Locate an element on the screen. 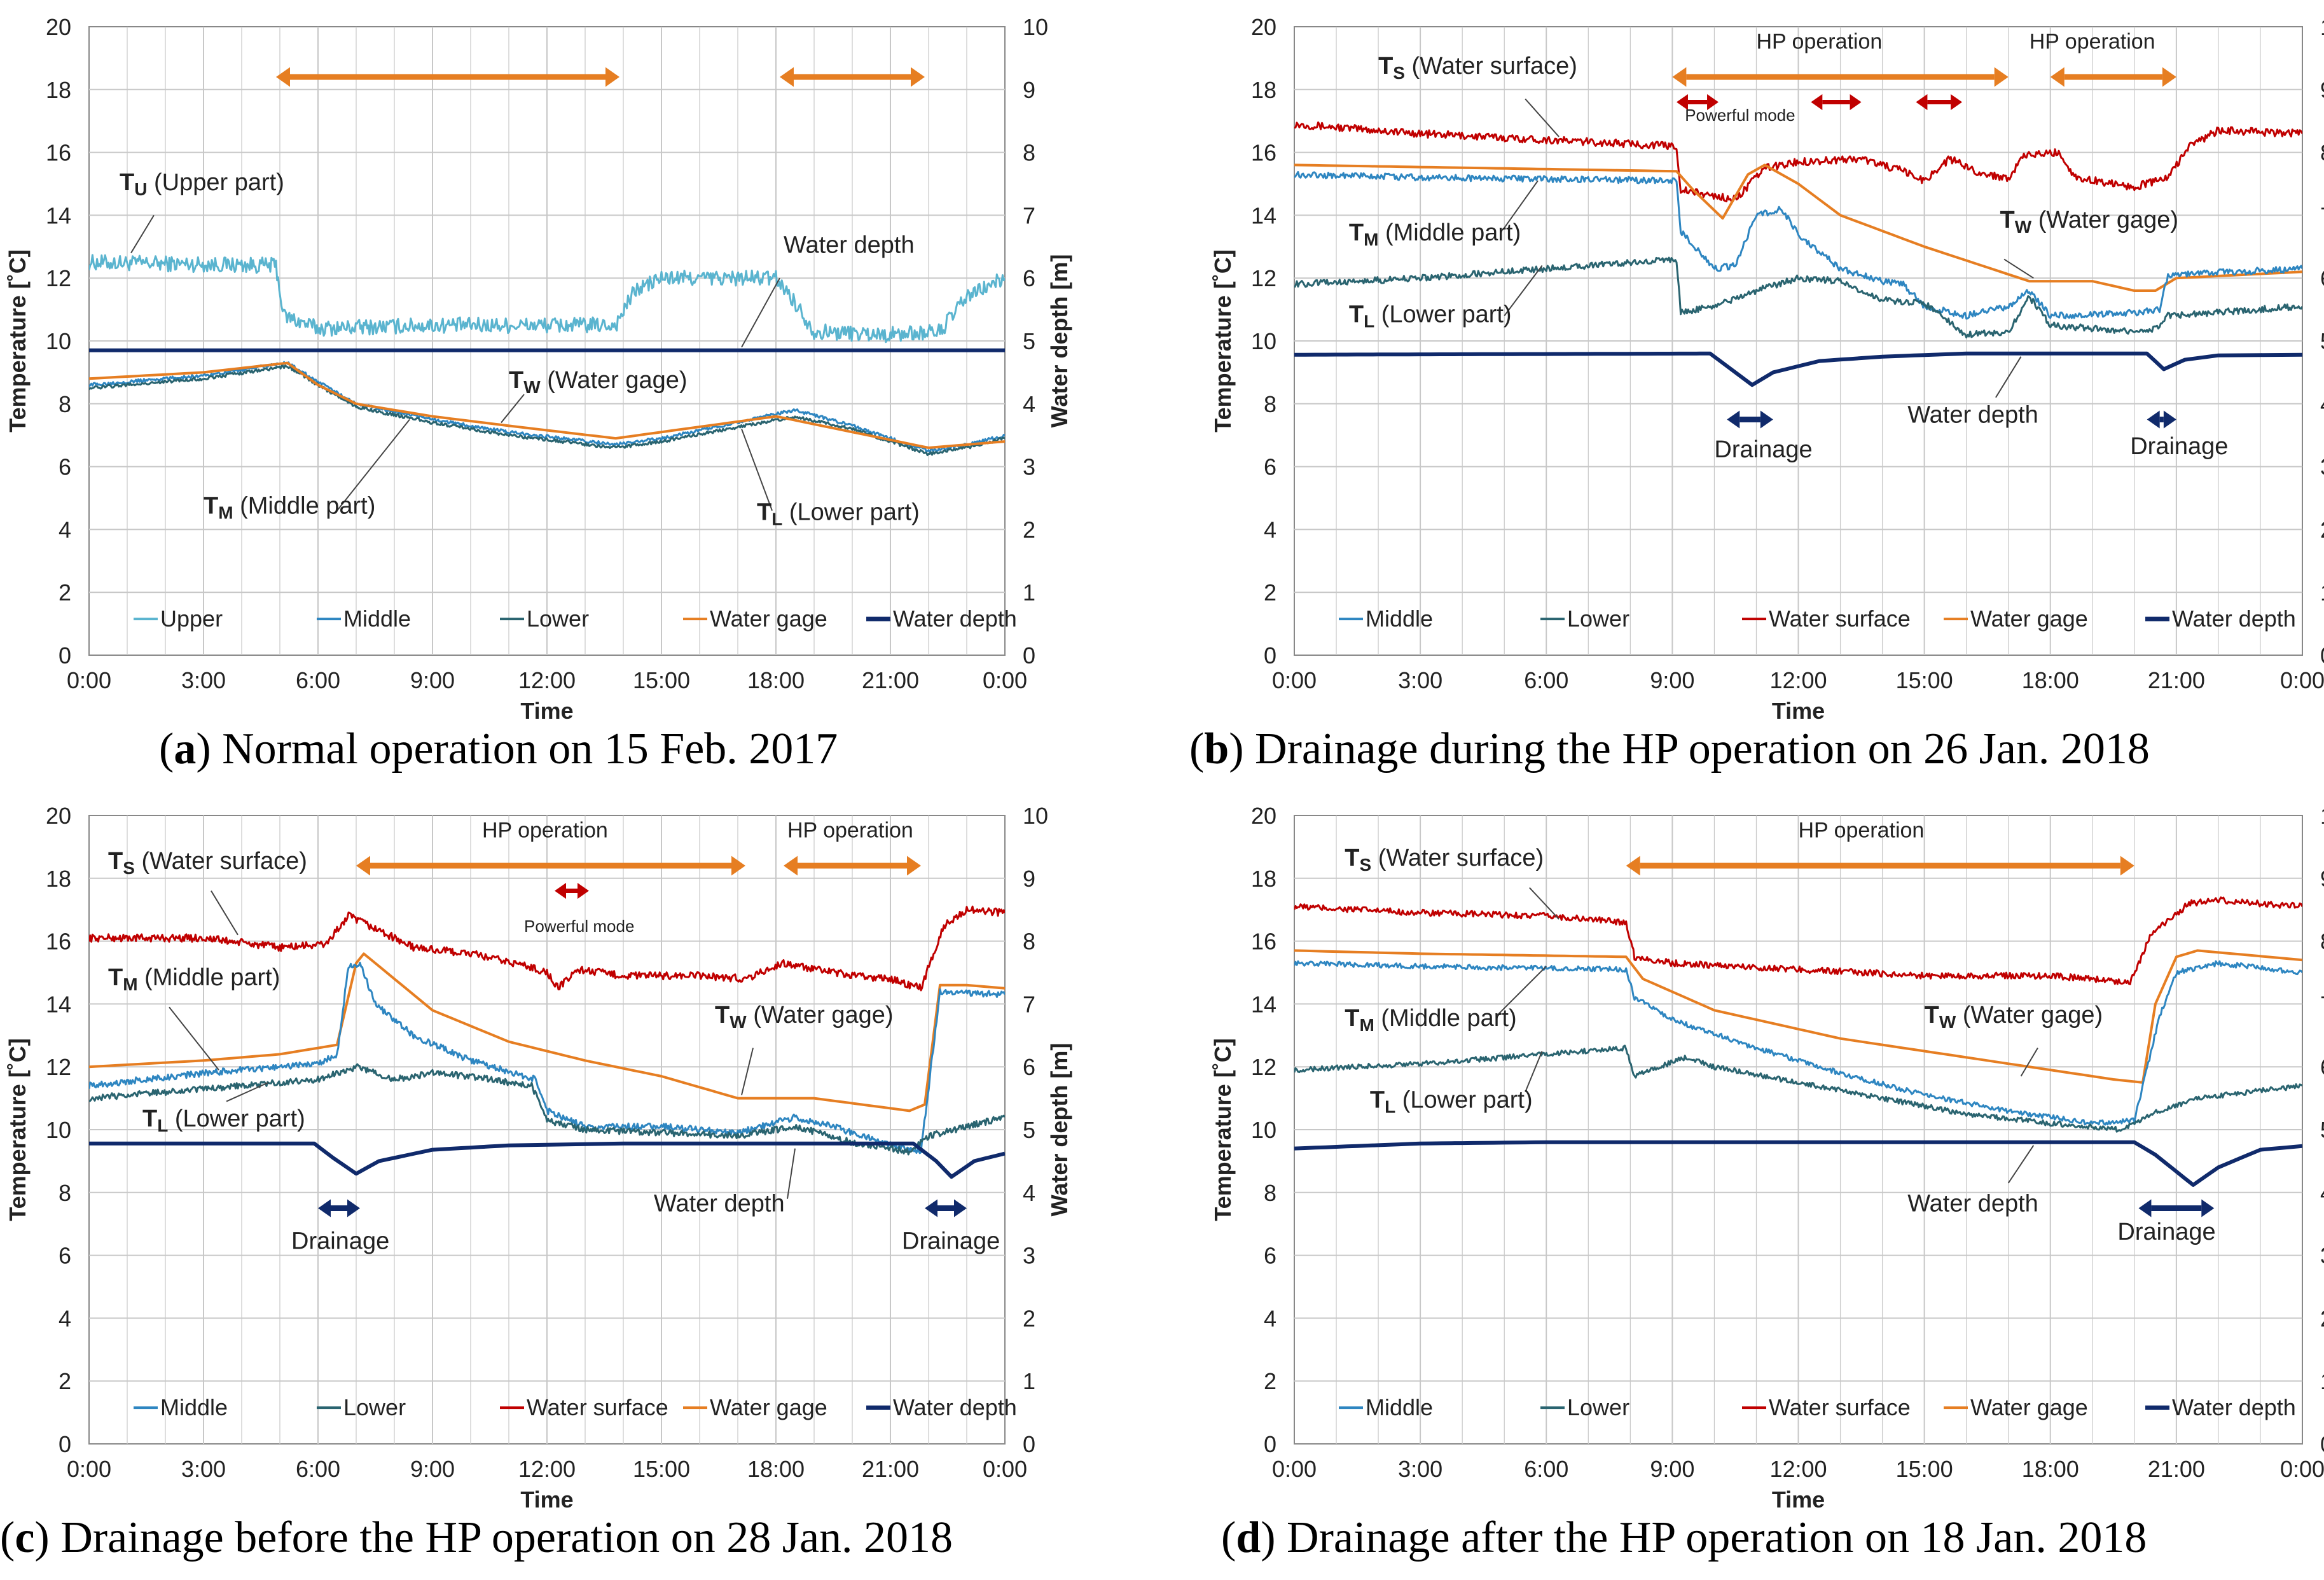 The height and width of the screenshot is (1580, 2324). annotation-label: Drainage is located at coordinates (1763, 449).